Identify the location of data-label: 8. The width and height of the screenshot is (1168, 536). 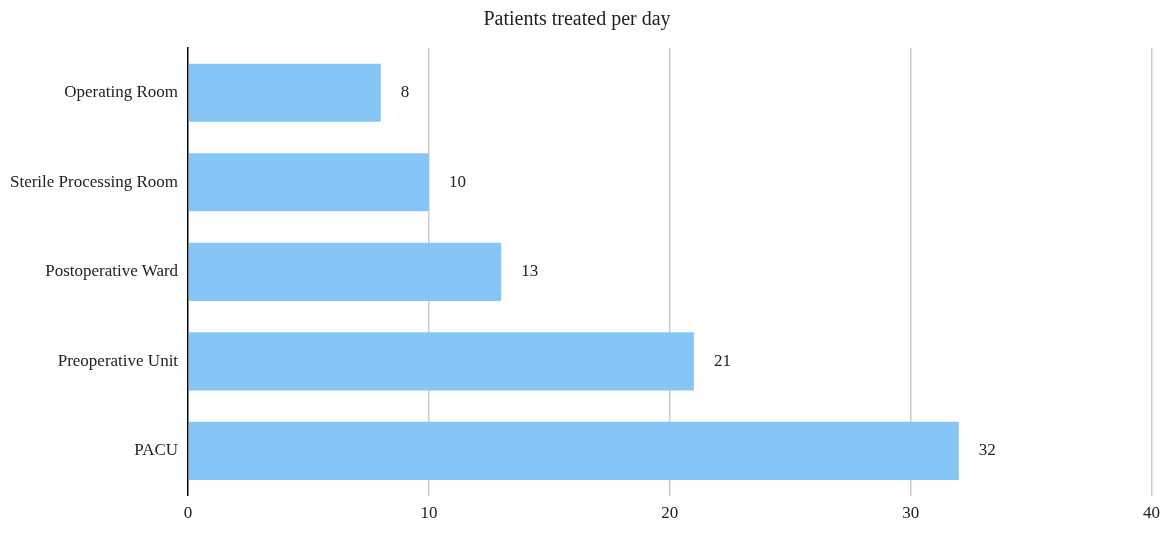
(405, 92).